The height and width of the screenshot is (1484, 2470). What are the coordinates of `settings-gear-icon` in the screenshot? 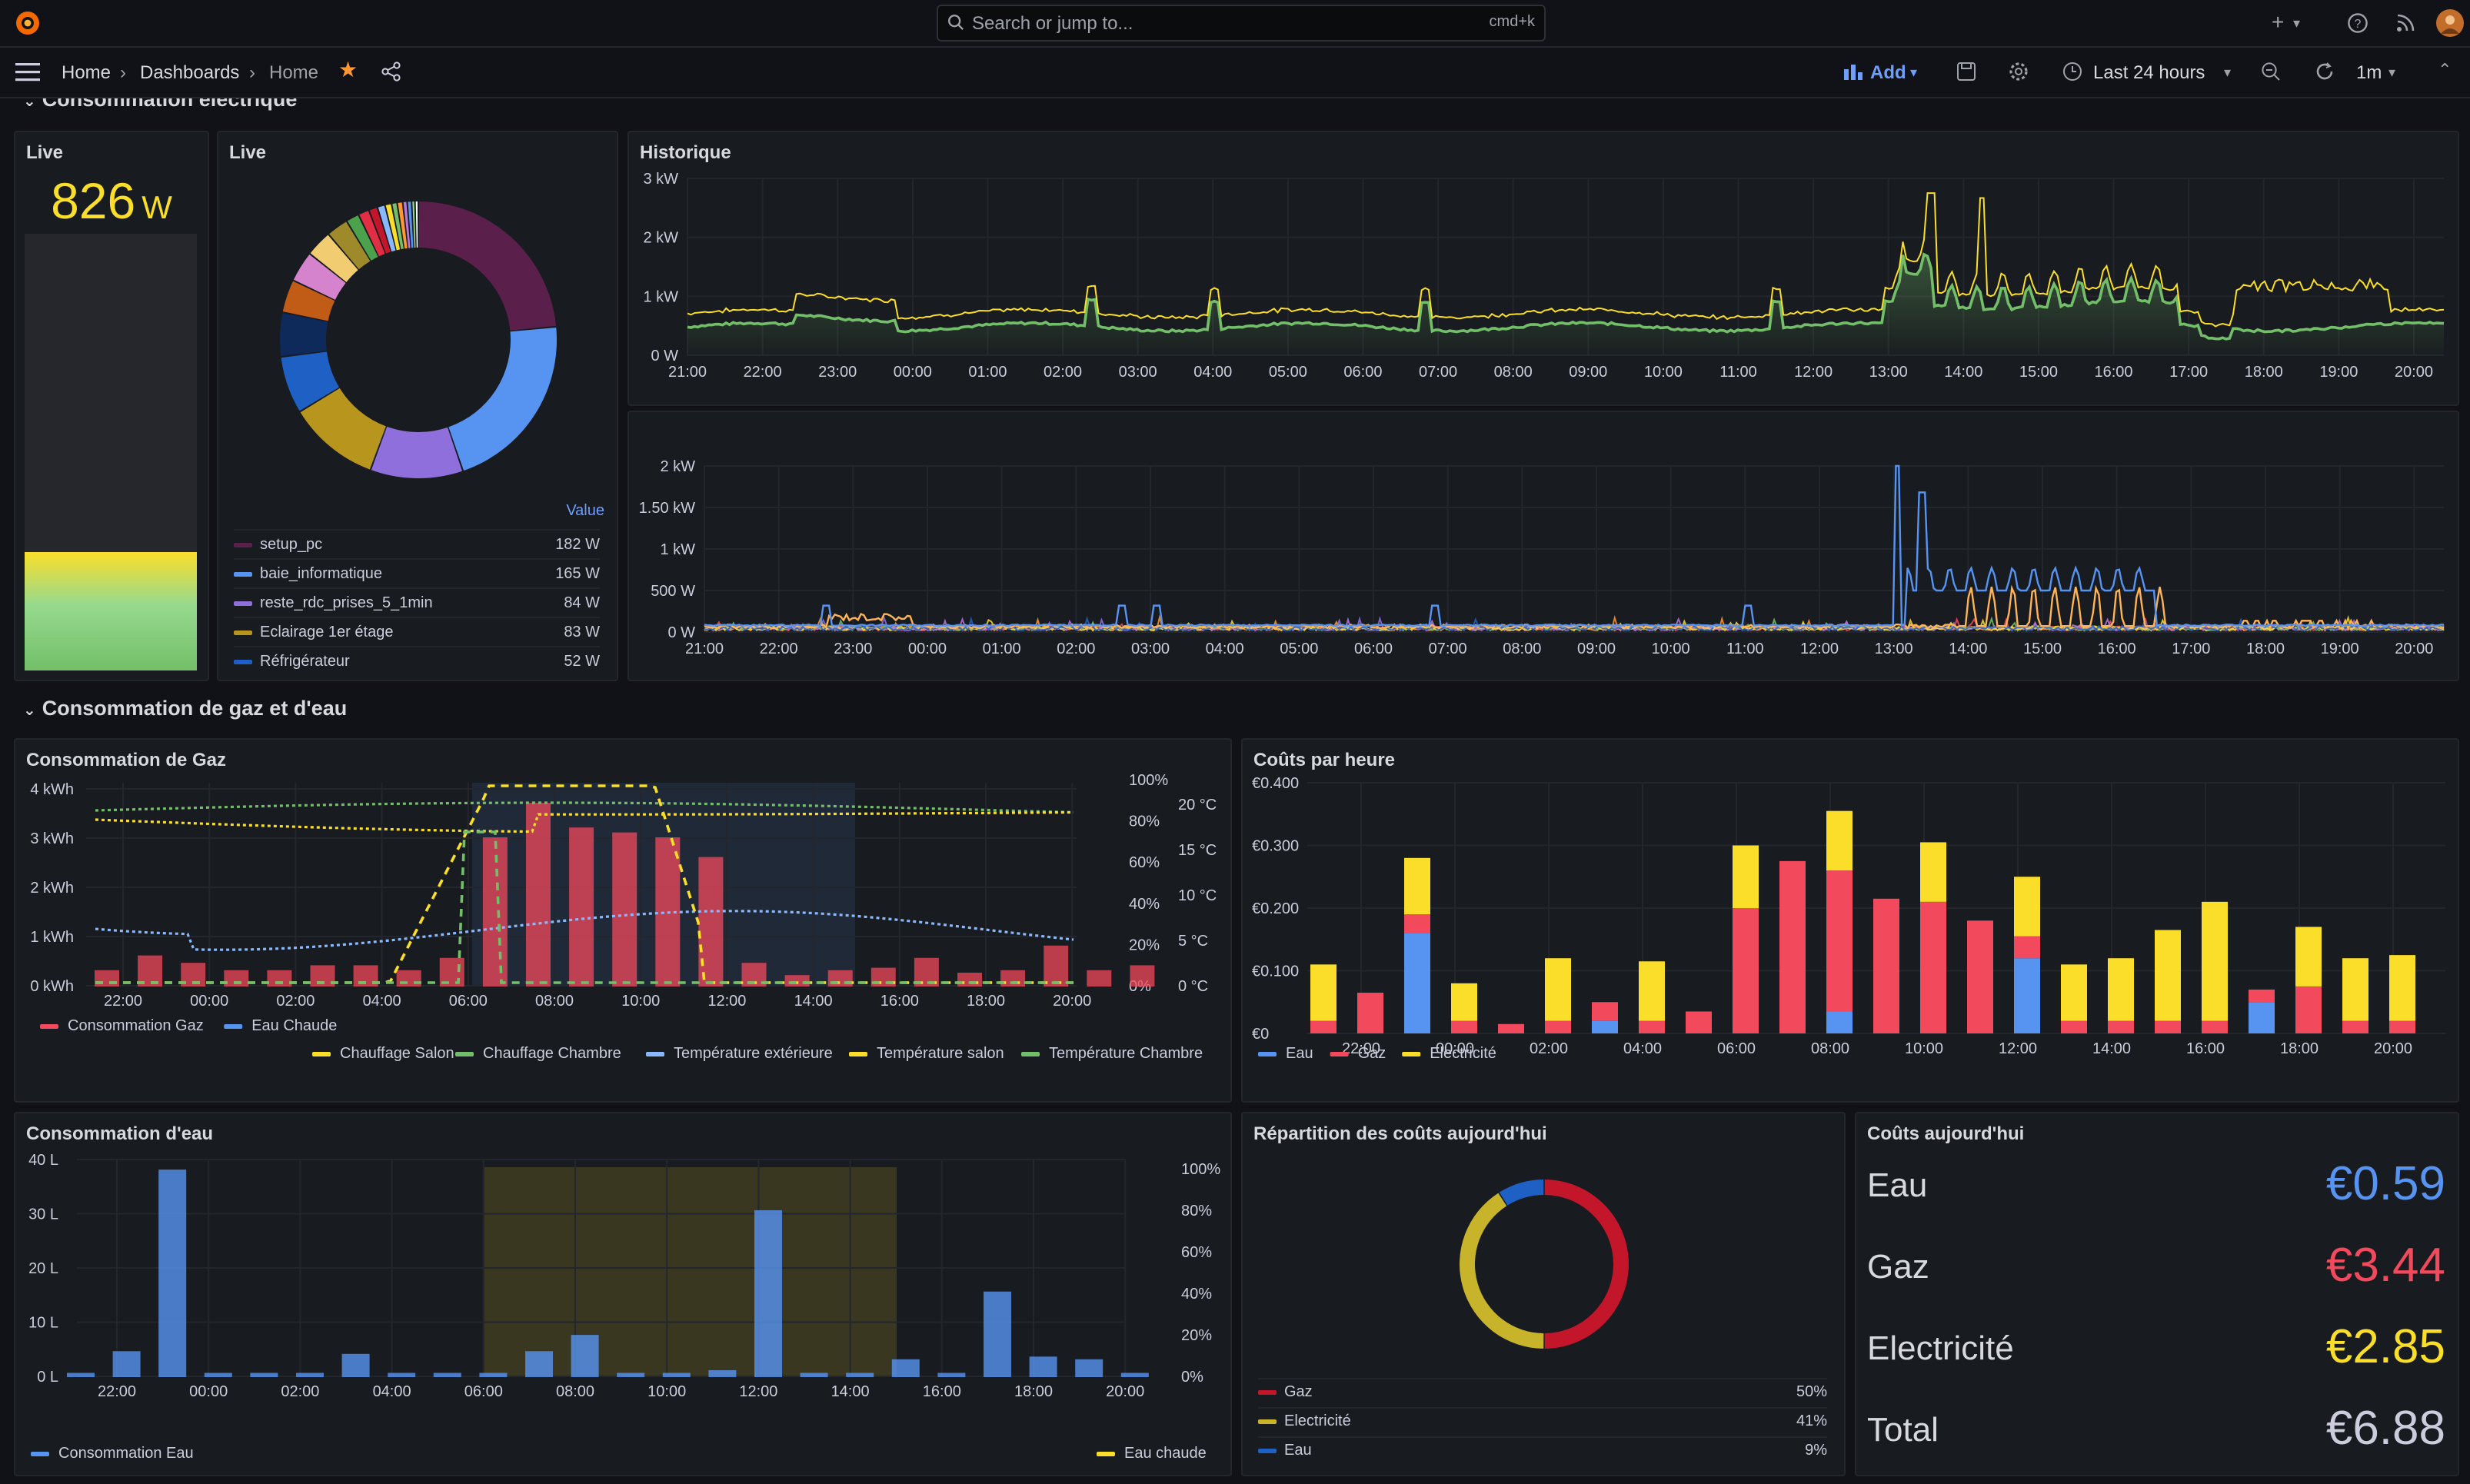 It's located at (2019, 72).